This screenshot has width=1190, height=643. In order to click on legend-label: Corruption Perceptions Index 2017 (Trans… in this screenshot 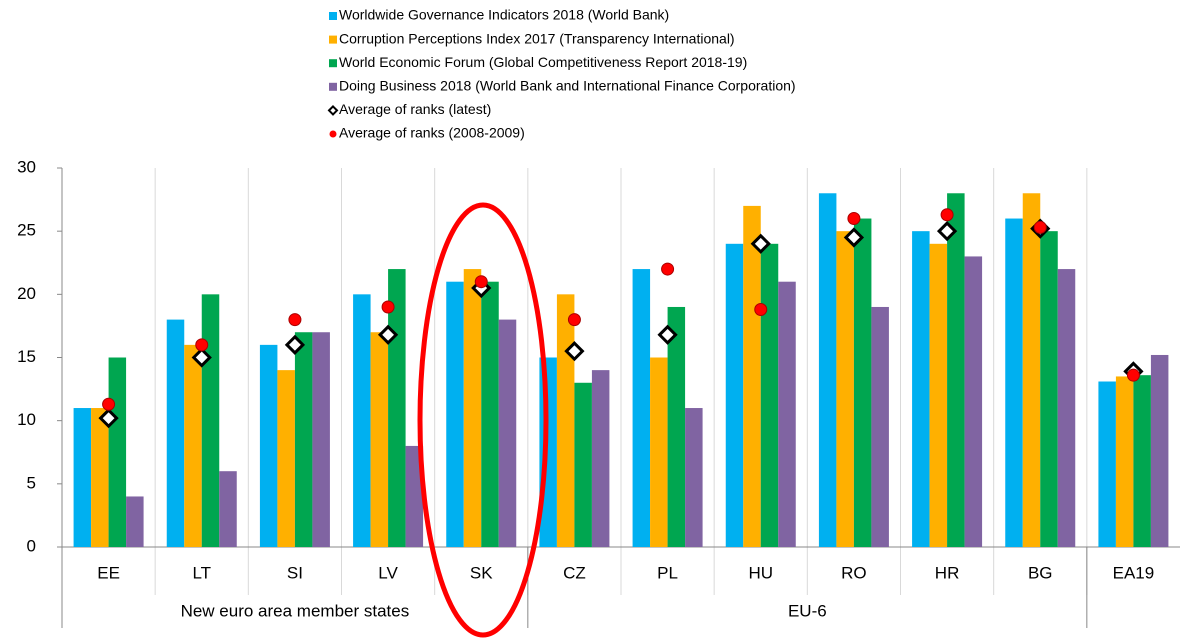, I will do `click(537, 38)`.